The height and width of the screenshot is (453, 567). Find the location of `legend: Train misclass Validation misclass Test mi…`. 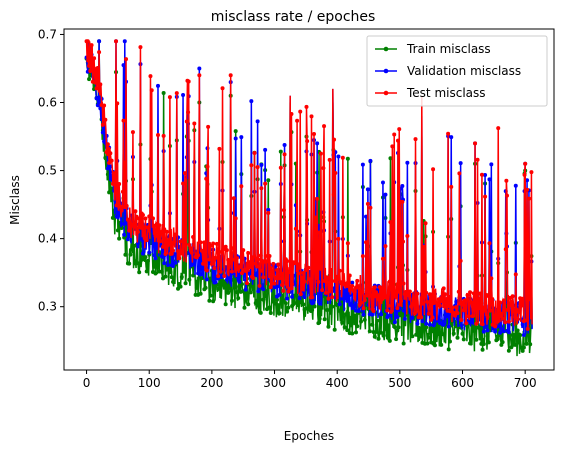

legend: Train misclass Validation misclass Test mi… is located at coordinates (457, 71).